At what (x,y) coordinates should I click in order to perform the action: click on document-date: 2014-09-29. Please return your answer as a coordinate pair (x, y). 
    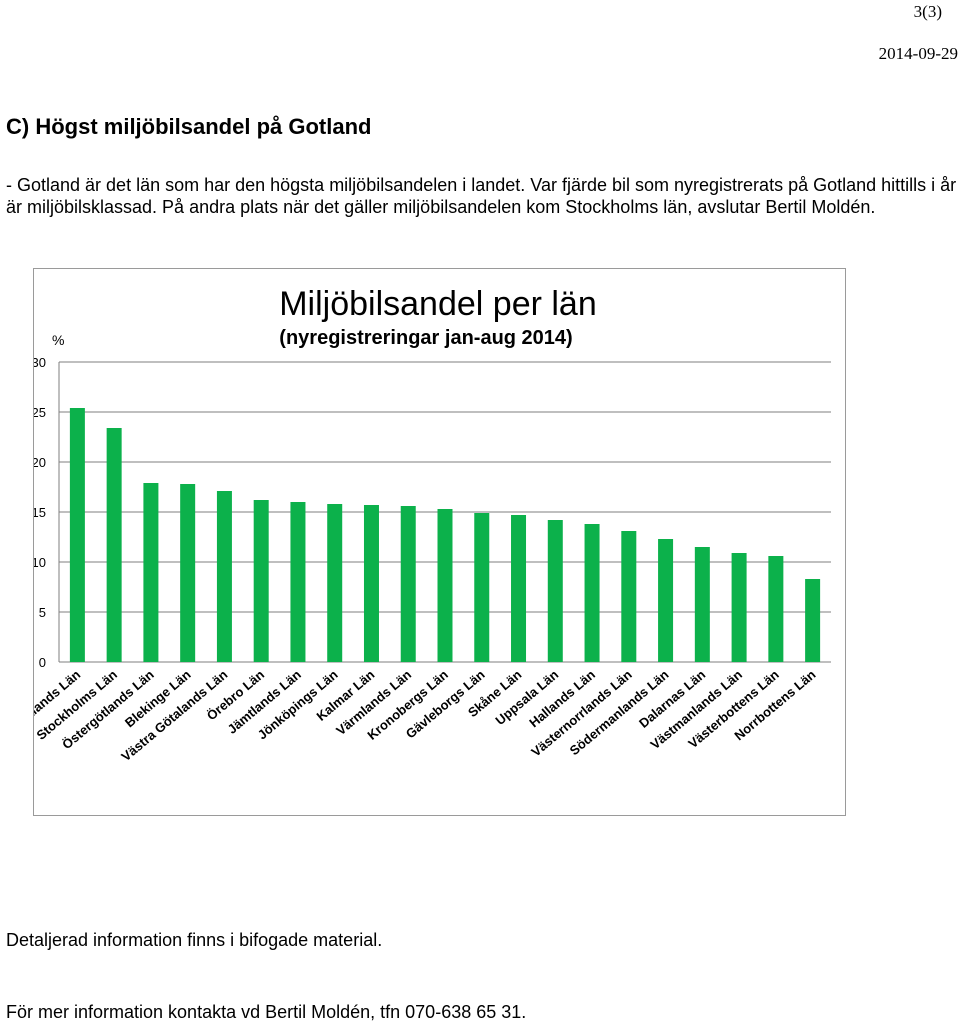
    Looking at the image, I should click on (918, 53).